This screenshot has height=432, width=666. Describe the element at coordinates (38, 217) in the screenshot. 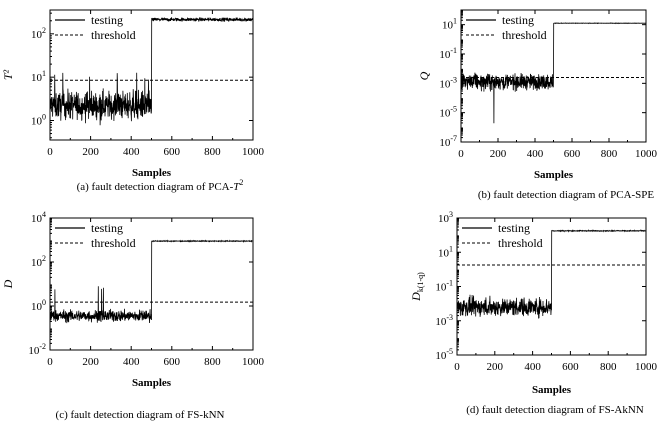

I see `y-tick-label: 10⁴` at that location.